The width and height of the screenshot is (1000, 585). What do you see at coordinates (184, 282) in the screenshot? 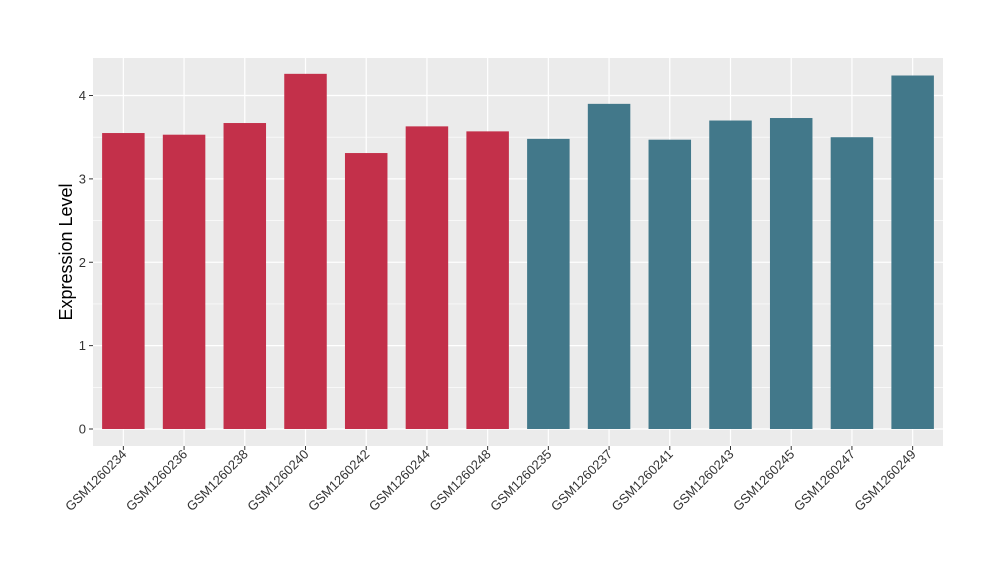
I see `bar-GSM1260236` at bounding box center [184, 282].